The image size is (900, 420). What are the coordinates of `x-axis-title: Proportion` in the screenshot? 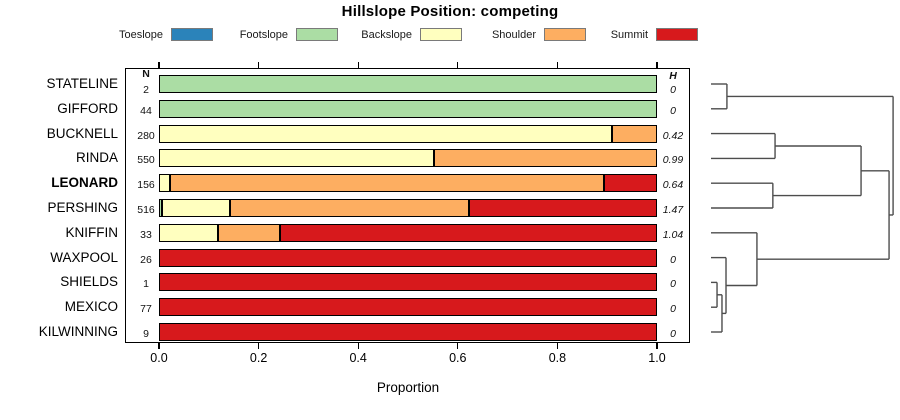 It's located at (408, 387).